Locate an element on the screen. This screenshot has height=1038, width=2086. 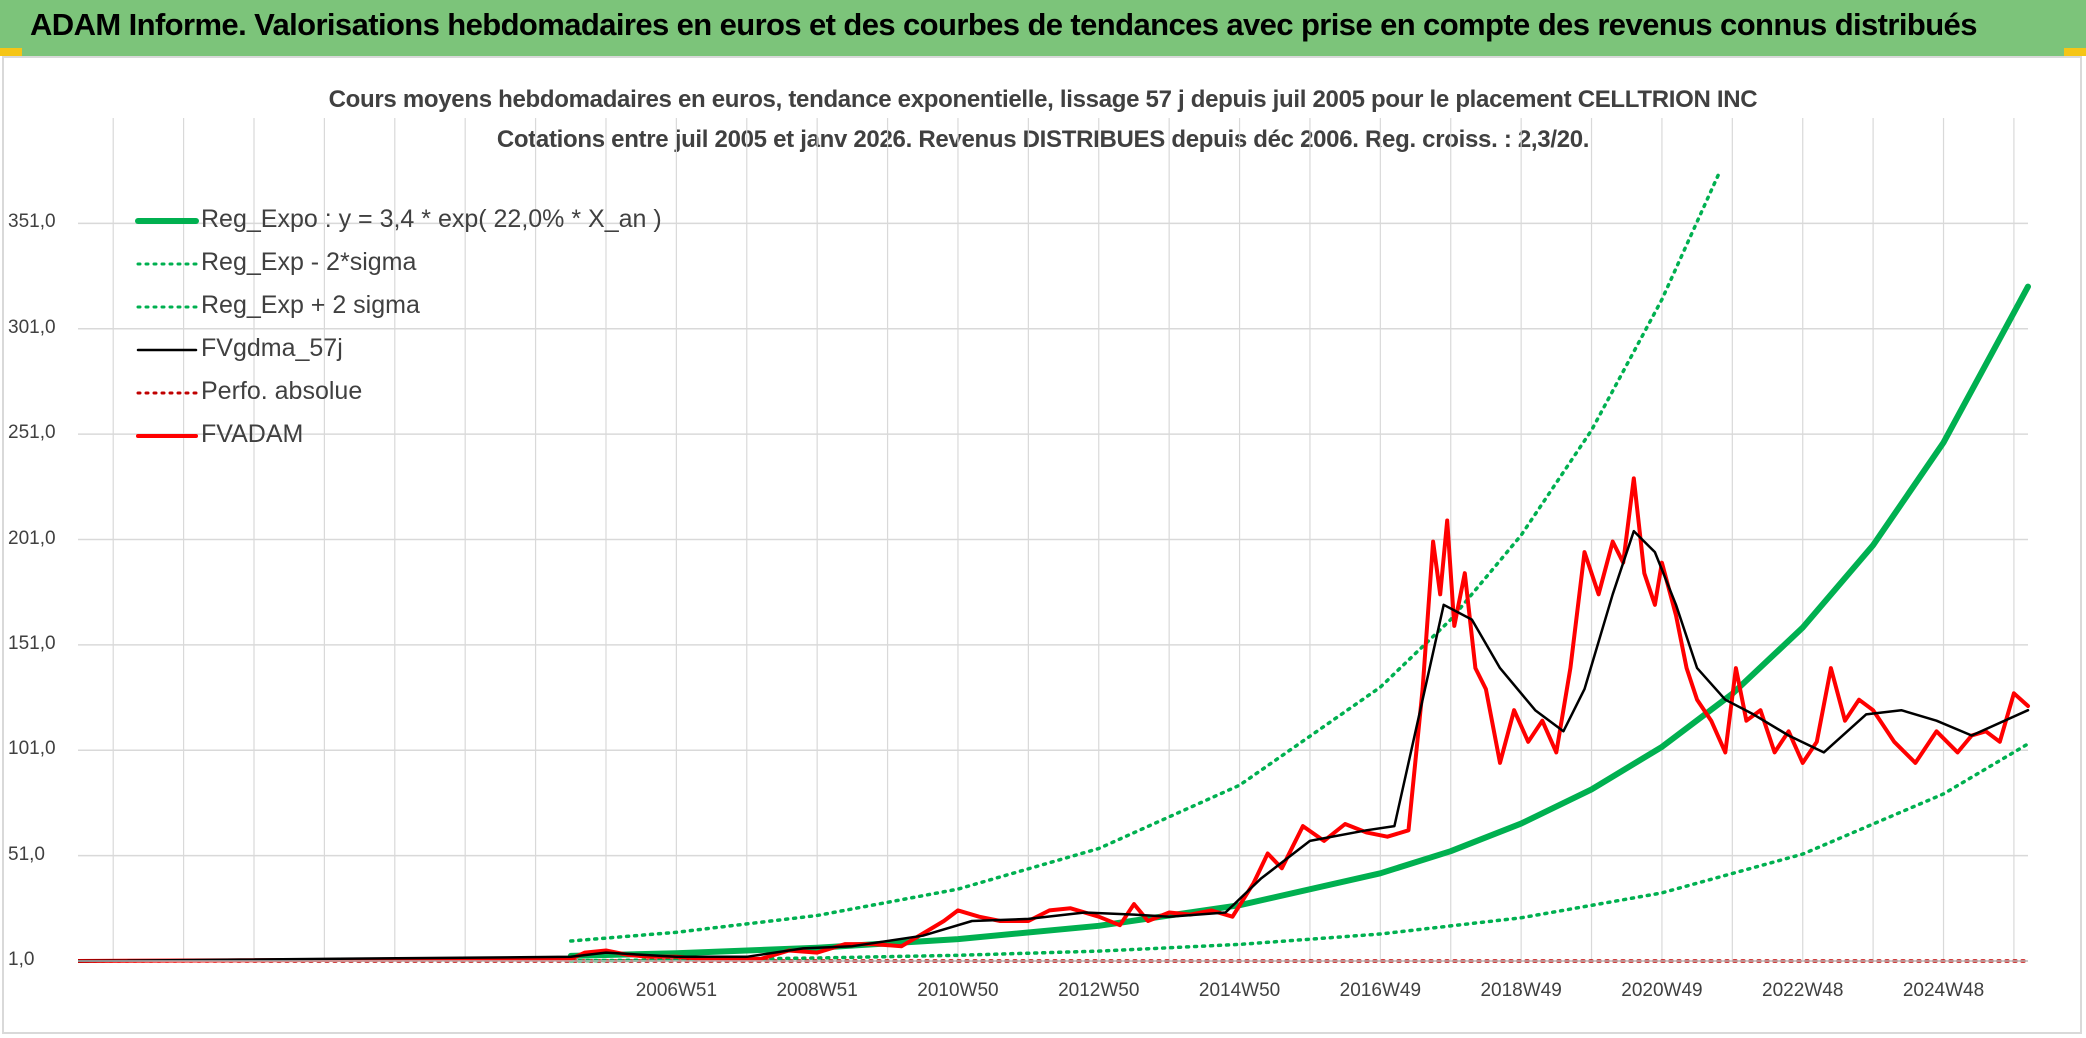
y-tick-label: 201,0 is located at coordinates (32, 538).